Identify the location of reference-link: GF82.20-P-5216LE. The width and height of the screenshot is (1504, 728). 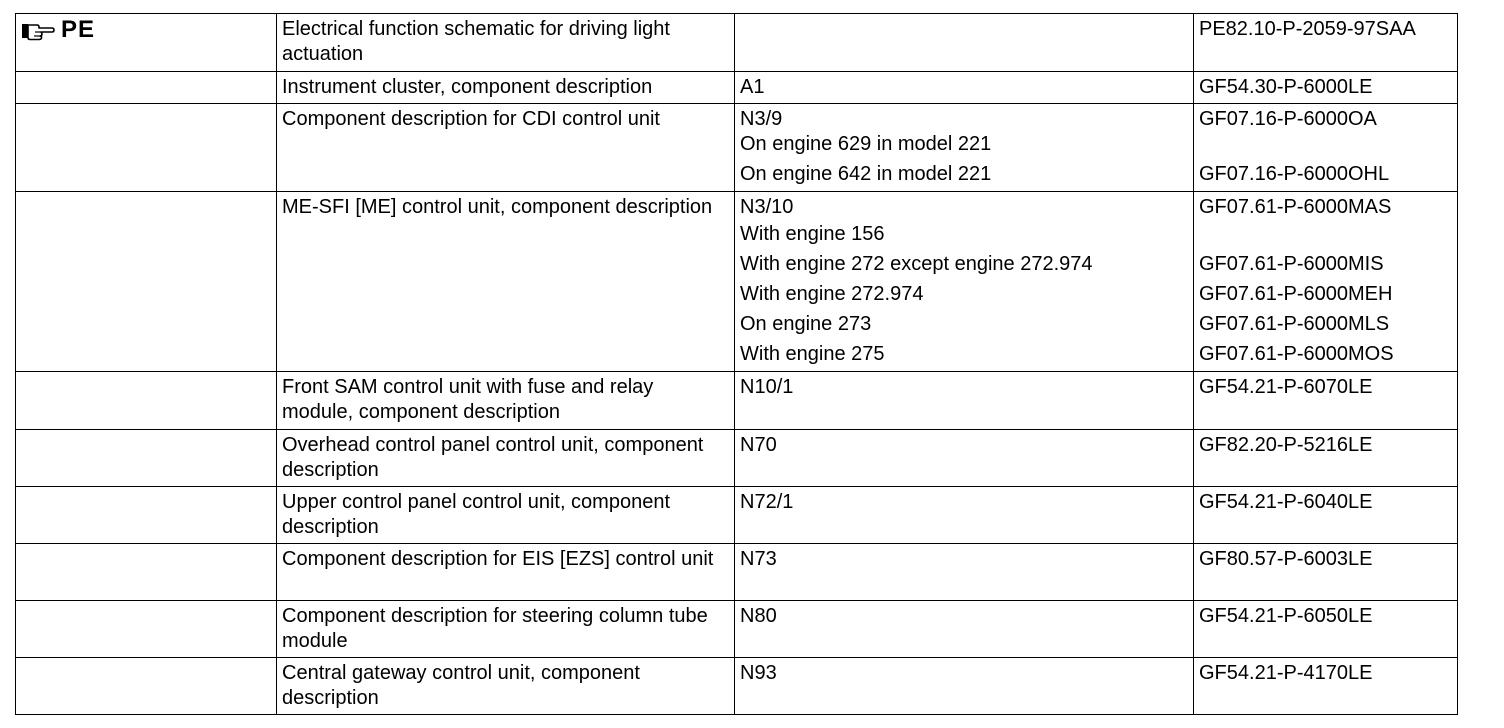
(1286, 445).